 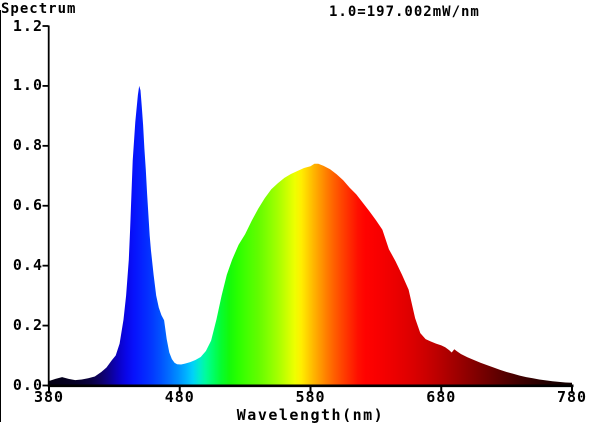 What do you see at coordinates (441, 397) in the screenshot?
I see `x-tick-label: 680` at bounding box center [441, 397].